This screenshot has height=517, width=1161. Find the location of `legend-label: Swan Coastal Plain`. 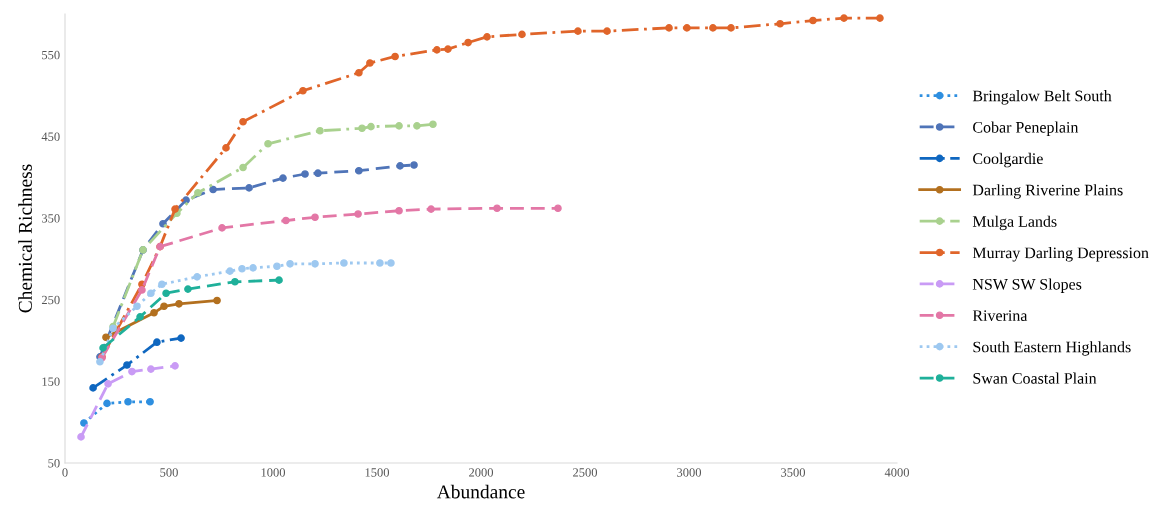

legend-label: Swan Coastal Plain is located at coordinates (1035, 378).